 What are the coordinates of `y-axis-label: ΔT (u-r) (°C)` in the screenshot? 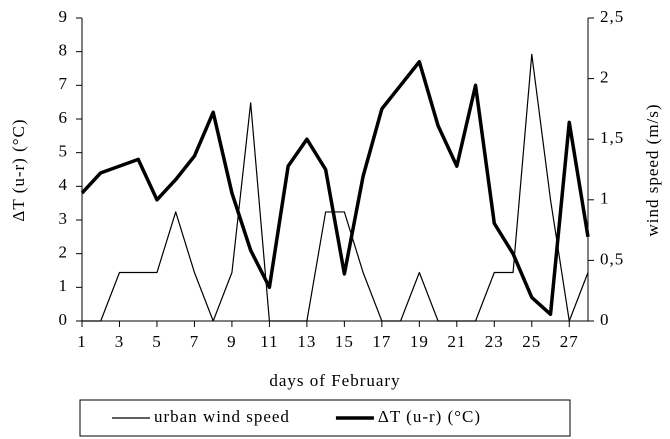 It's located at (18, 169).